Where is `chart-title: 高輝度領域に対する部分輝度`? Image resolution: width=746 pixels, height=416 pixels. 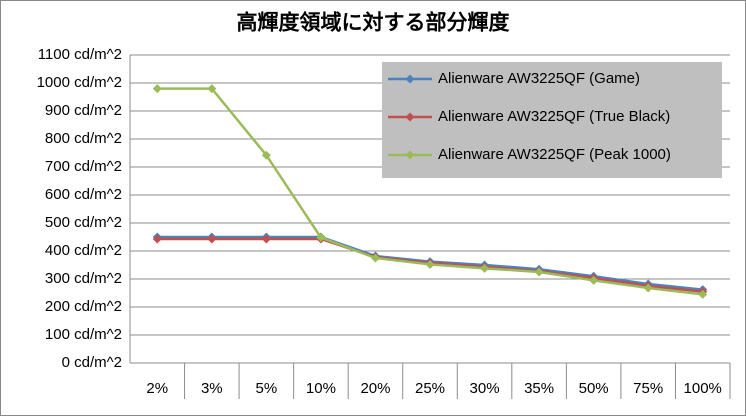
chart-title: 高輝度領域に対する部分輝度 is located at coordinates (373, 23).